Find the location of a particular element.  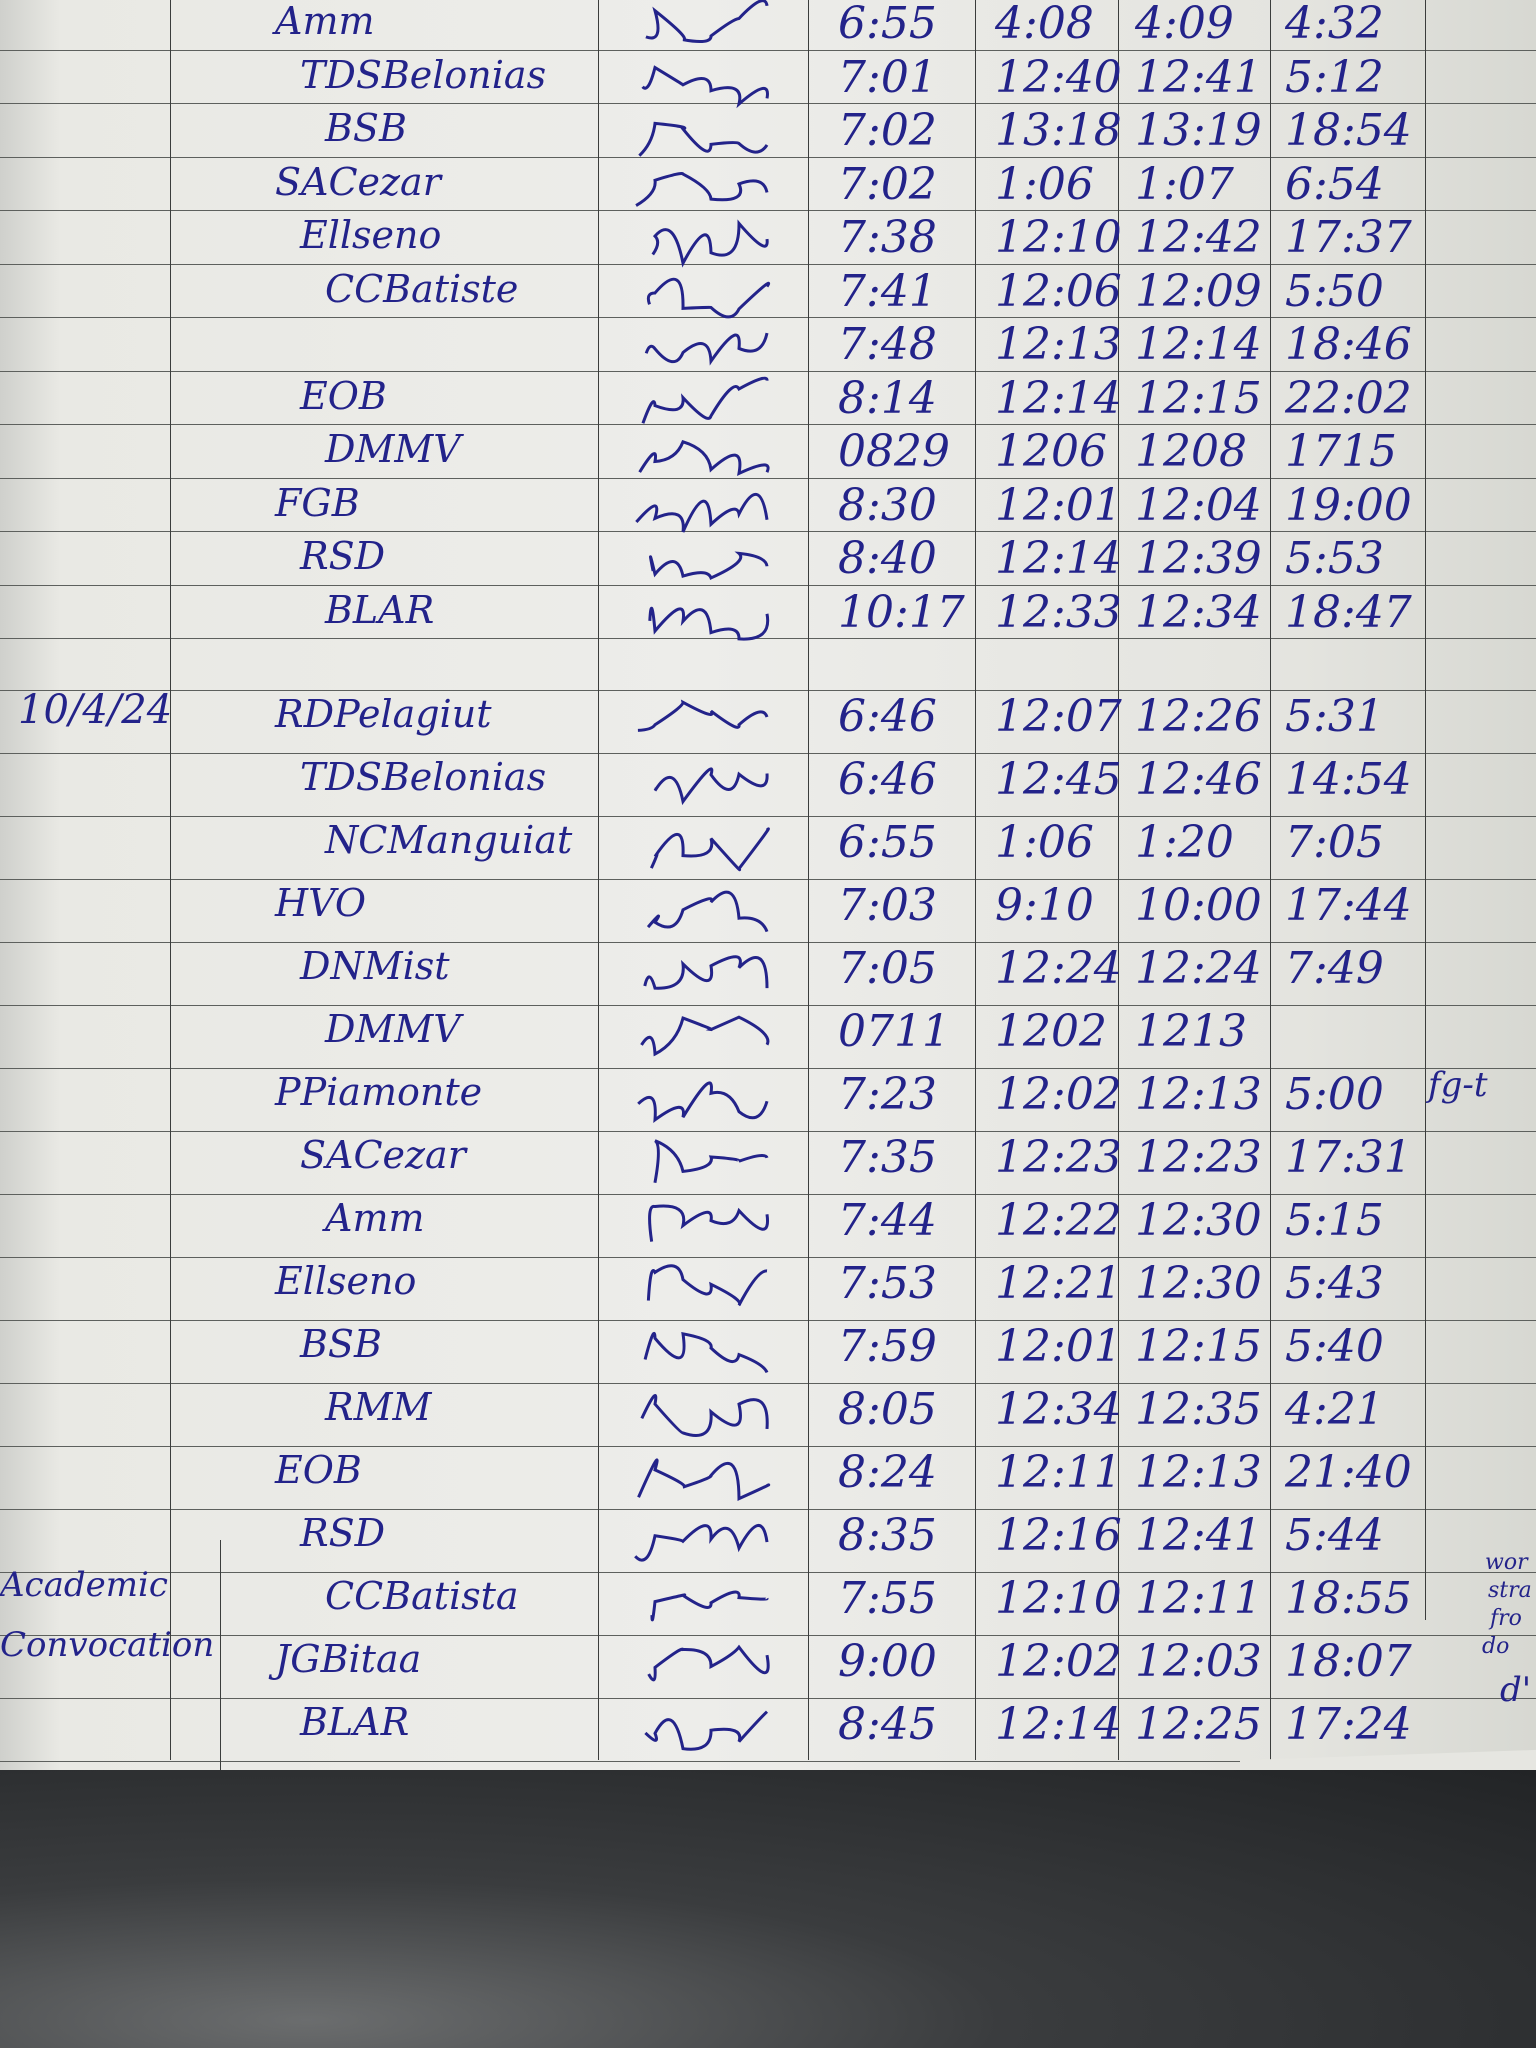

staff-name: NCManguiat is located at coordinates (449, 840).